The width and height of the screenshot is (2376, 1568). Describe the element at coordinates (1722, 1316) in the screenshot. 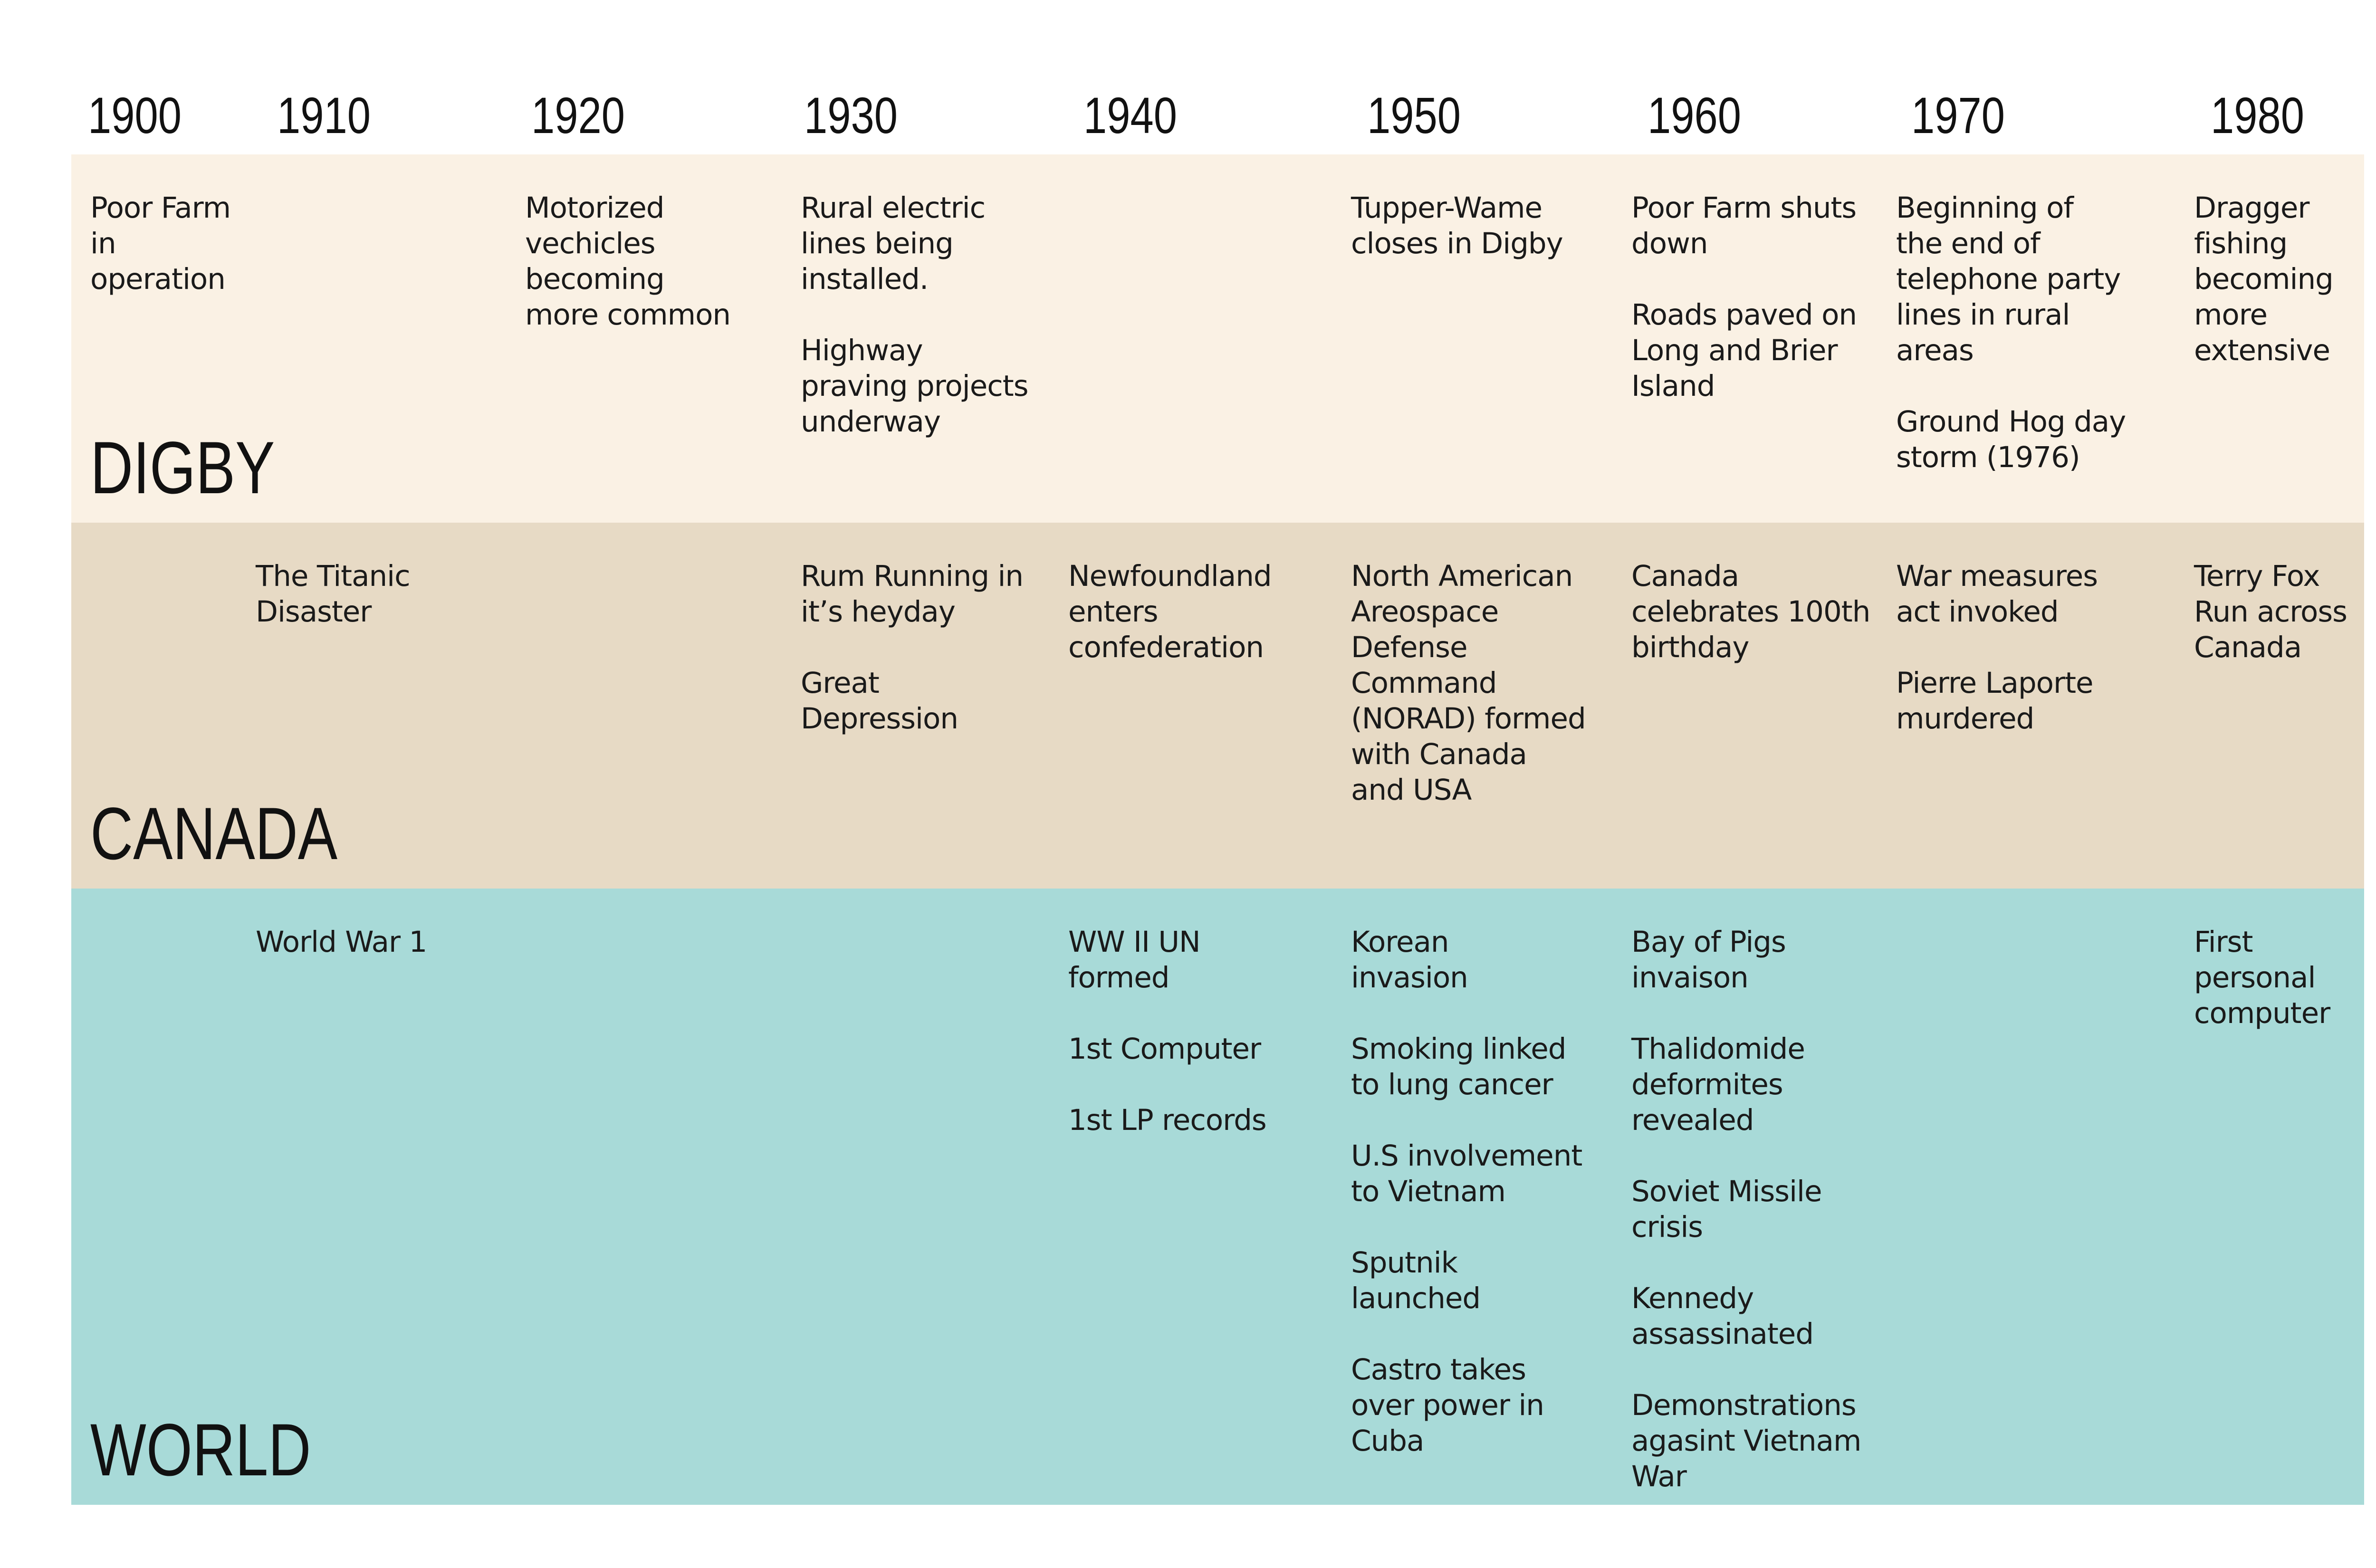

I see `event-entry: Kennedy assassinated` at that location.